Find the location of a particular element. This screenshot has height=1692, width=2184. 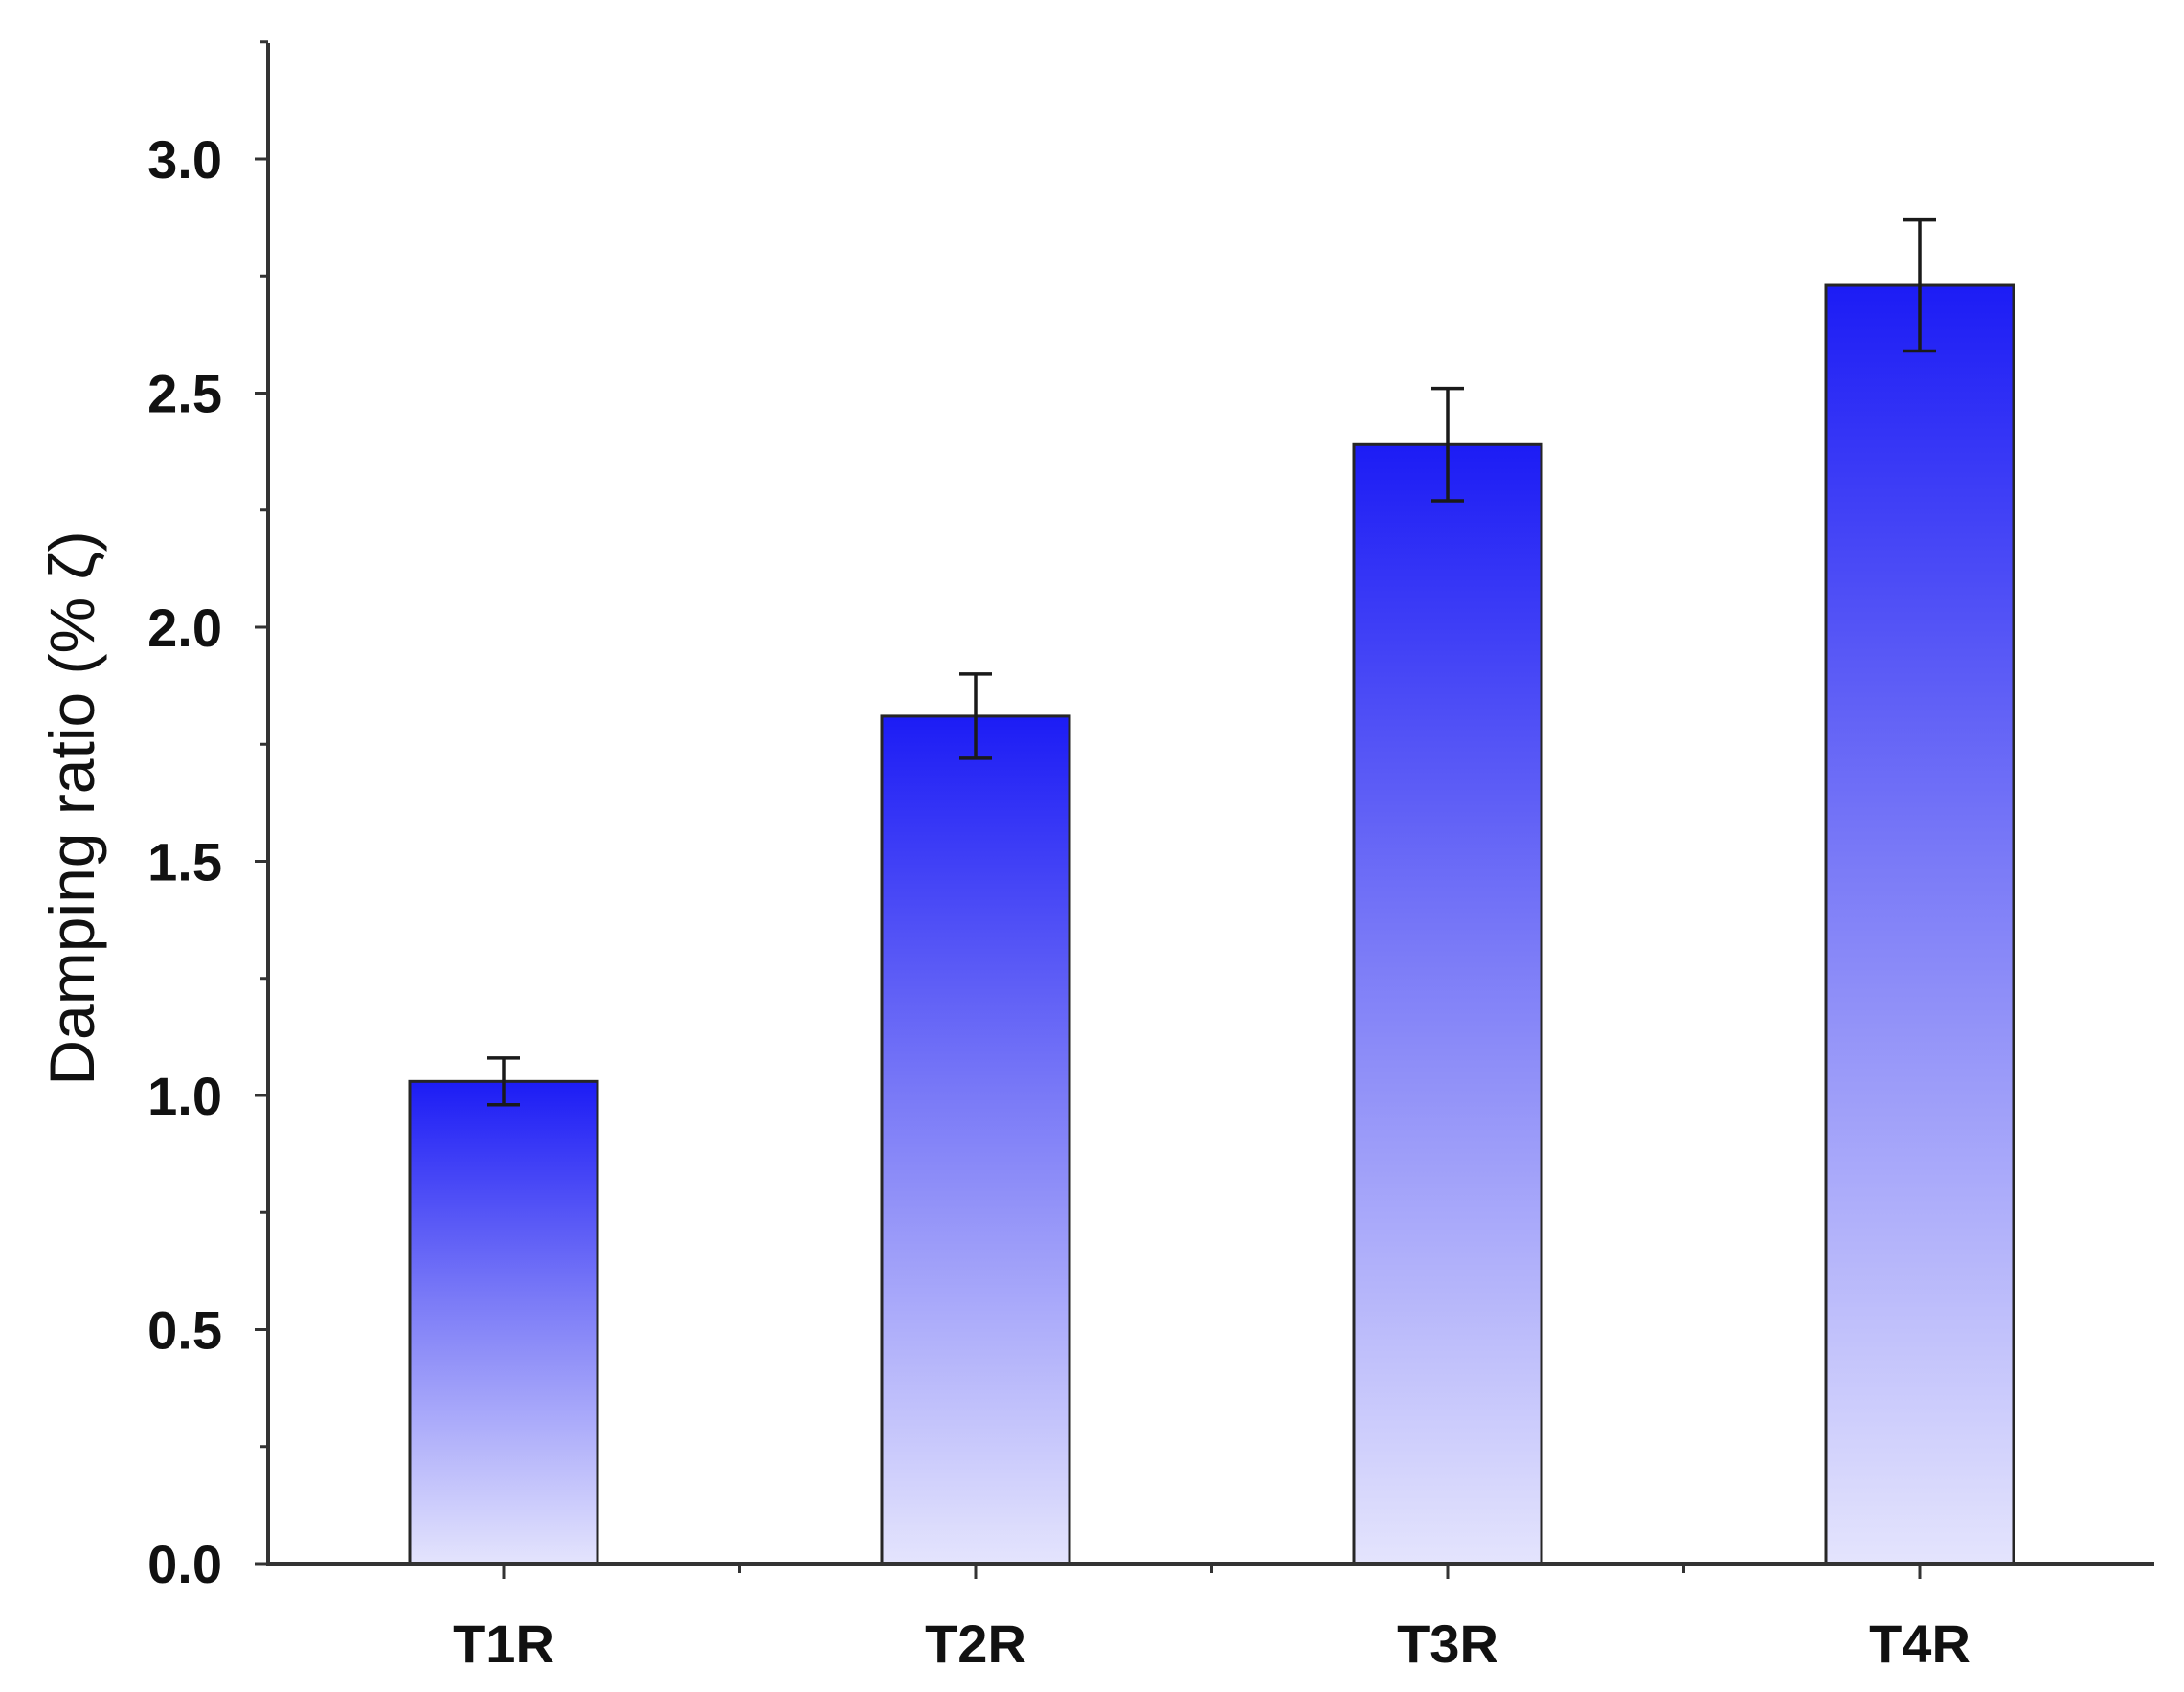

x-tick-label-t4r: T4R is located at coordinates (1920, 1643).